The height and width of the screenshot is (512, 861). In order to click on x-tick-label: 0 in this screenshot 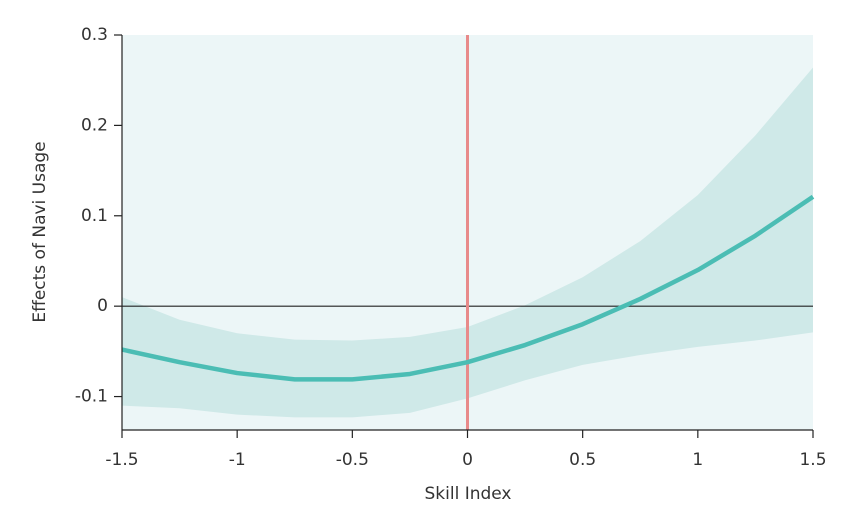, I will do `click(467, 460)`.